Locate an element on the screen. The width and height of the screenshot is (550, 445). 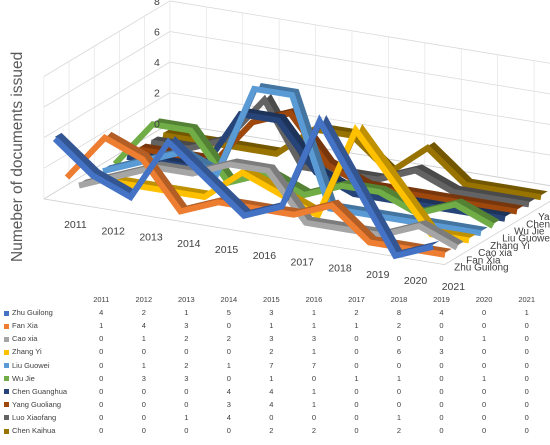
series-depth-label: Wu Jie is located at coordinates (529, 231).